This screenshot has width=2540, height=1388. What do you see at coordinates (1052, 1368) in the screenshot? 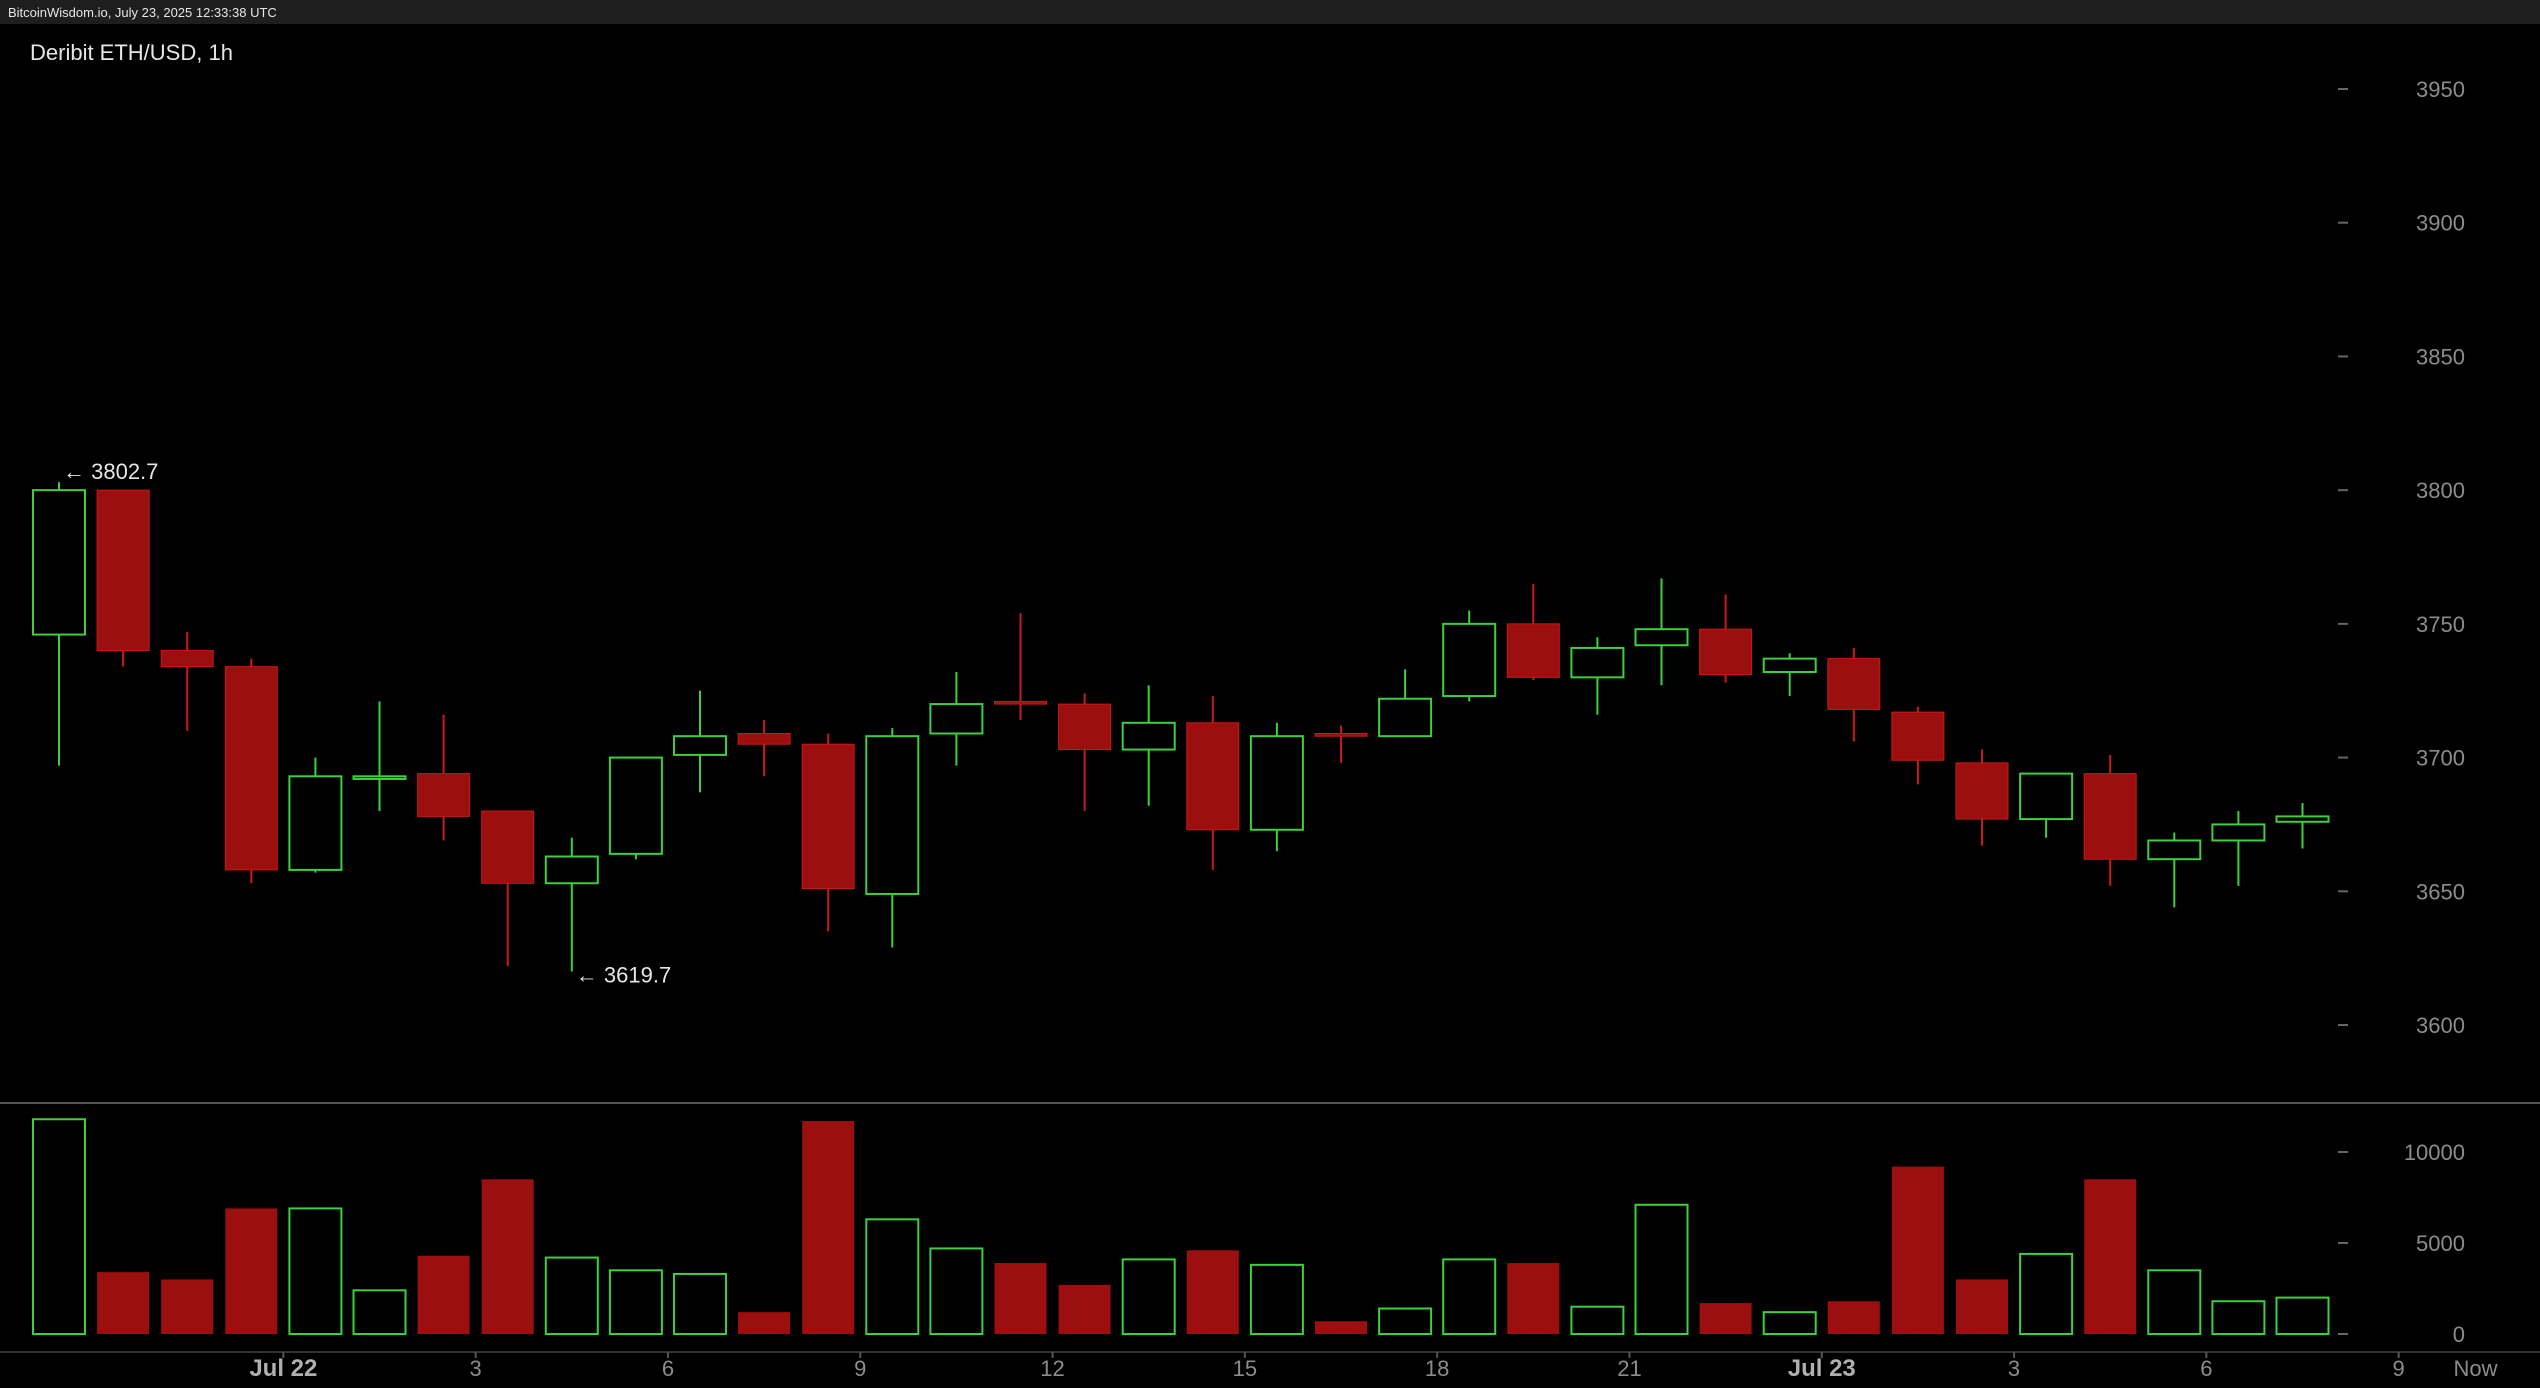
I see `time-tick-label: 12` at bounding box center [1052, 1368].